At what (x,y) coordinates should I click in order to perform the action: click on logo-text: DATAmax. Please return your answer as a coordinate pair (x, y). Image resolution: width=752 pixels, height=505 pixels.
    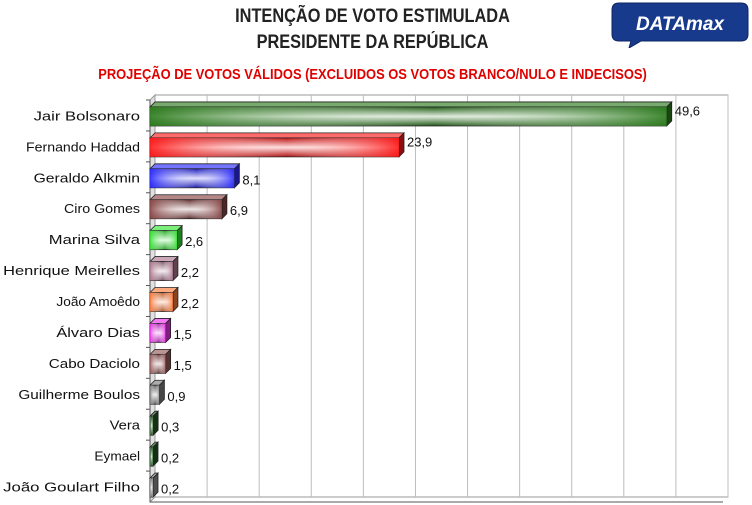
    Looking at the image, I should click on (680, 24).